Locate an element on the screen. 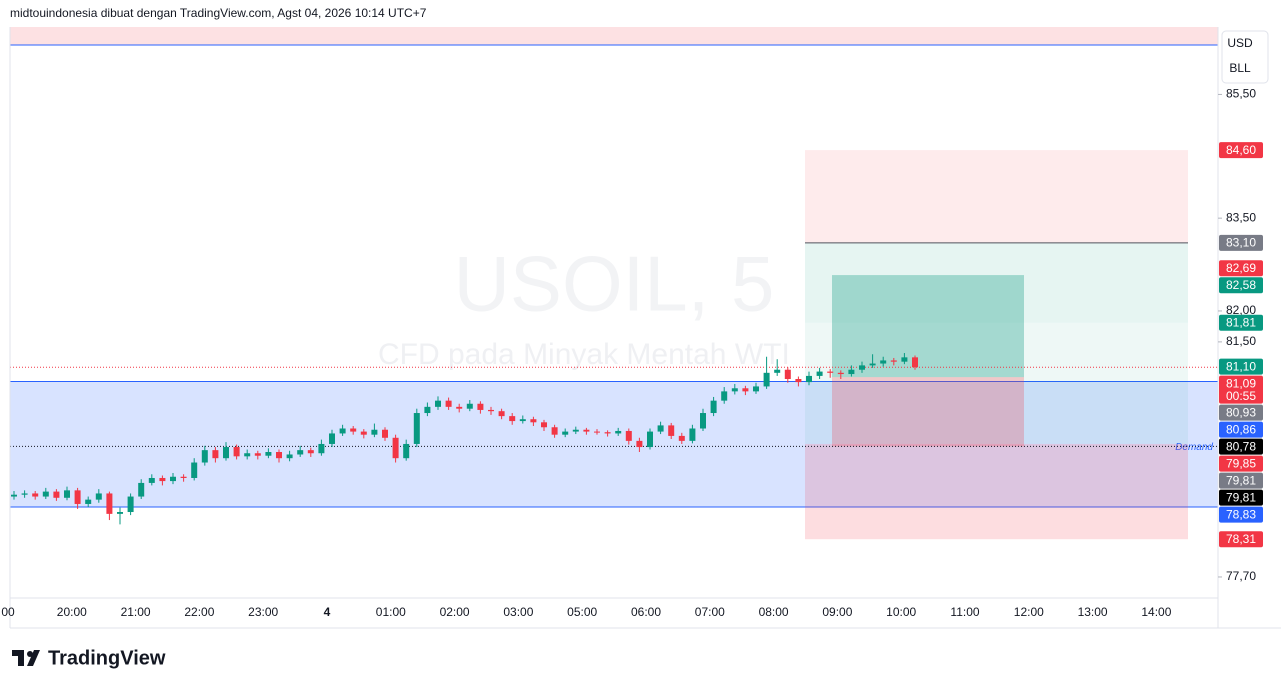  x-tick-label: 23:00 is located at coordinates (263, 612).